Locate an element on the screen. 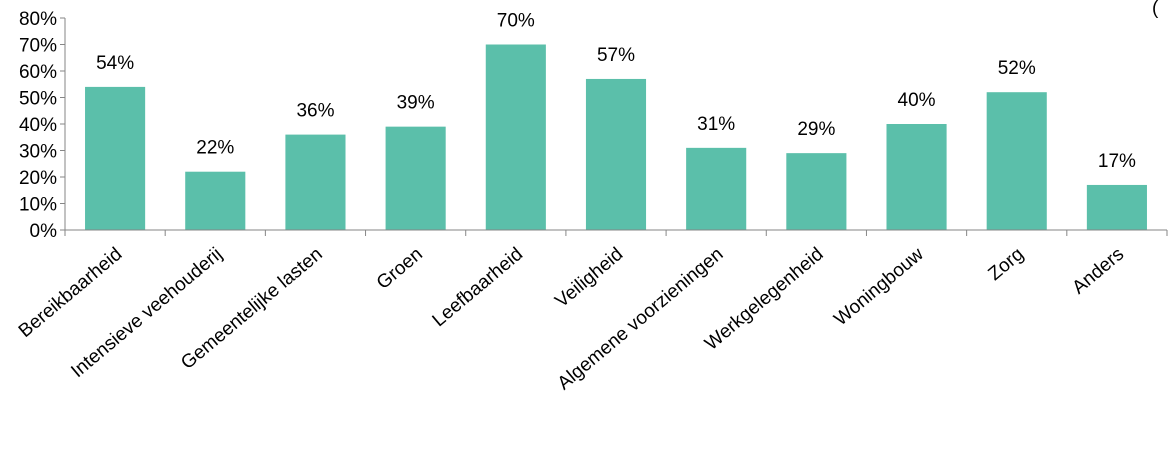 The height and width of the screenshot is (454, 1169). x-tick-label: Algemene voorzieningen is located at coordinates (641, 319).